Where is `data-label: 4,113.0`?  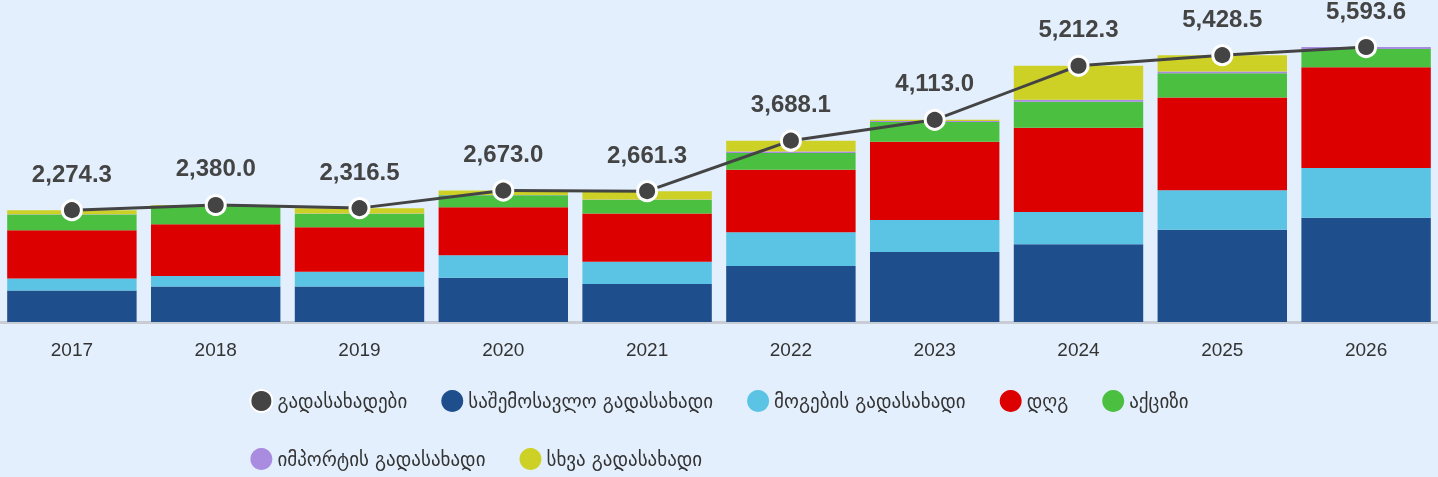 data-label: 4,113.0 is located at coordinates (935, 83).